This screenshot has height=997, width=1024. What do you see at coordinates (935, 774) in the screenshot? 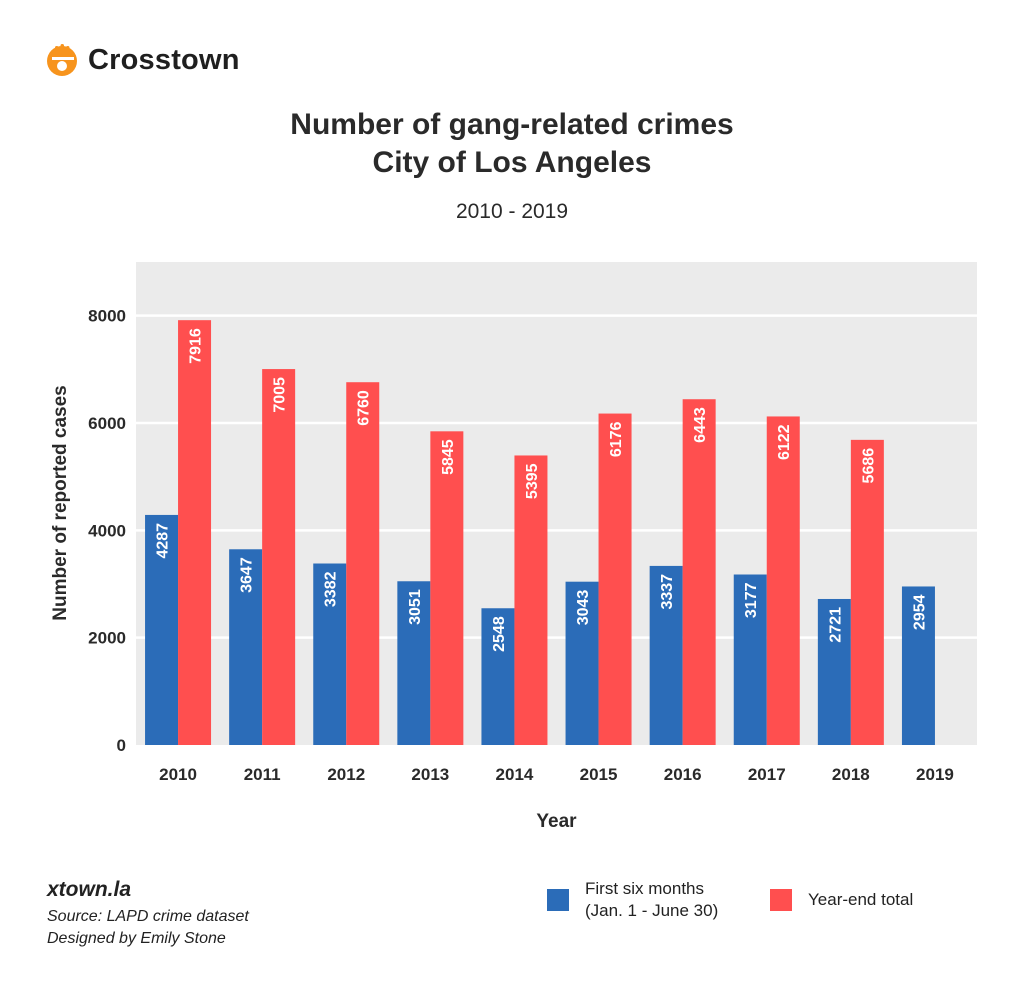
I see `x-tick-label: 2019` at bounding box center [935, 774].